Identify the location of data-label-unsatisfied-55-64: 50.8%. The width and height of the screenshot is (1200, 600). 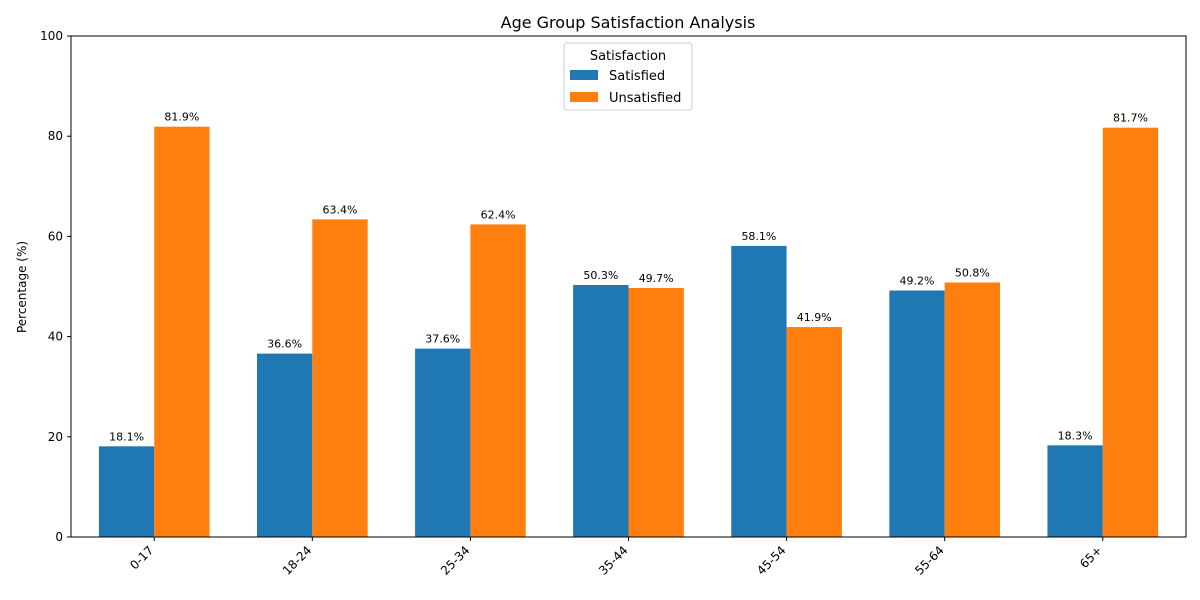
(972, 272).